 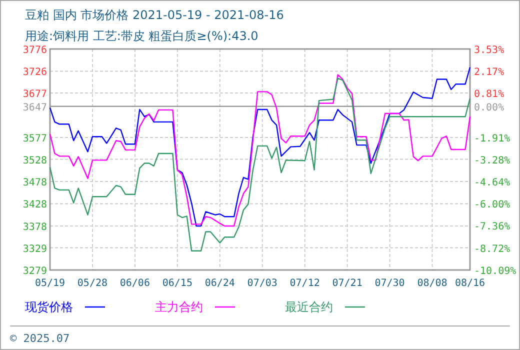 I want to click on y-tick-label: 3577, so click(x=34, y=138).